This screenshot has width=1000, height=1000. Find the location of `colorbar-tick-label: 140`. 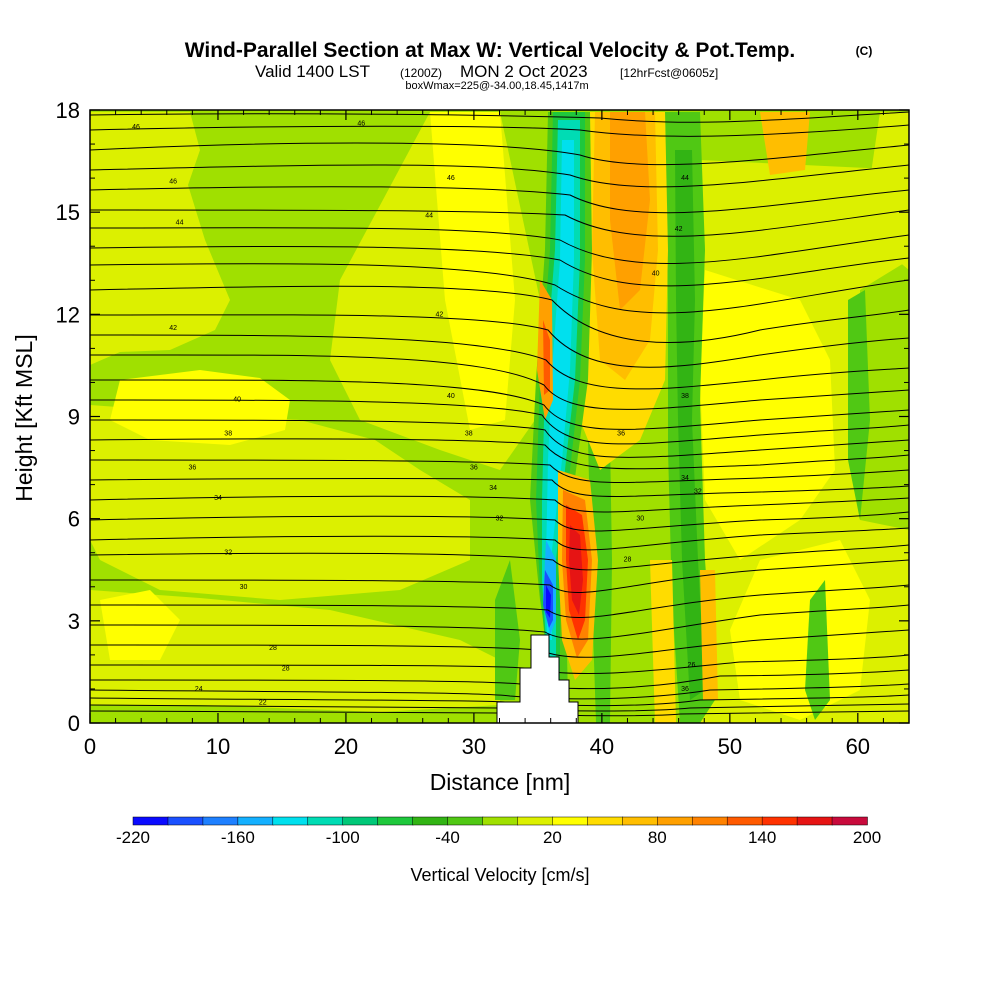

colorbar-tick-label: 140 is located at coordinates (762, 837).